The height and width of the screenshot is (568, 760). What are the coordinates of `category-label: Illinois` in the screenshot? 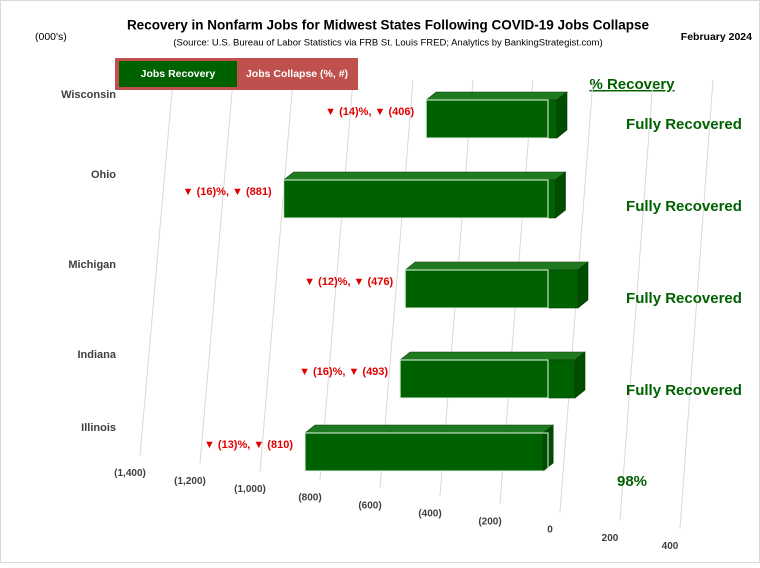 It's located at (98, 428).